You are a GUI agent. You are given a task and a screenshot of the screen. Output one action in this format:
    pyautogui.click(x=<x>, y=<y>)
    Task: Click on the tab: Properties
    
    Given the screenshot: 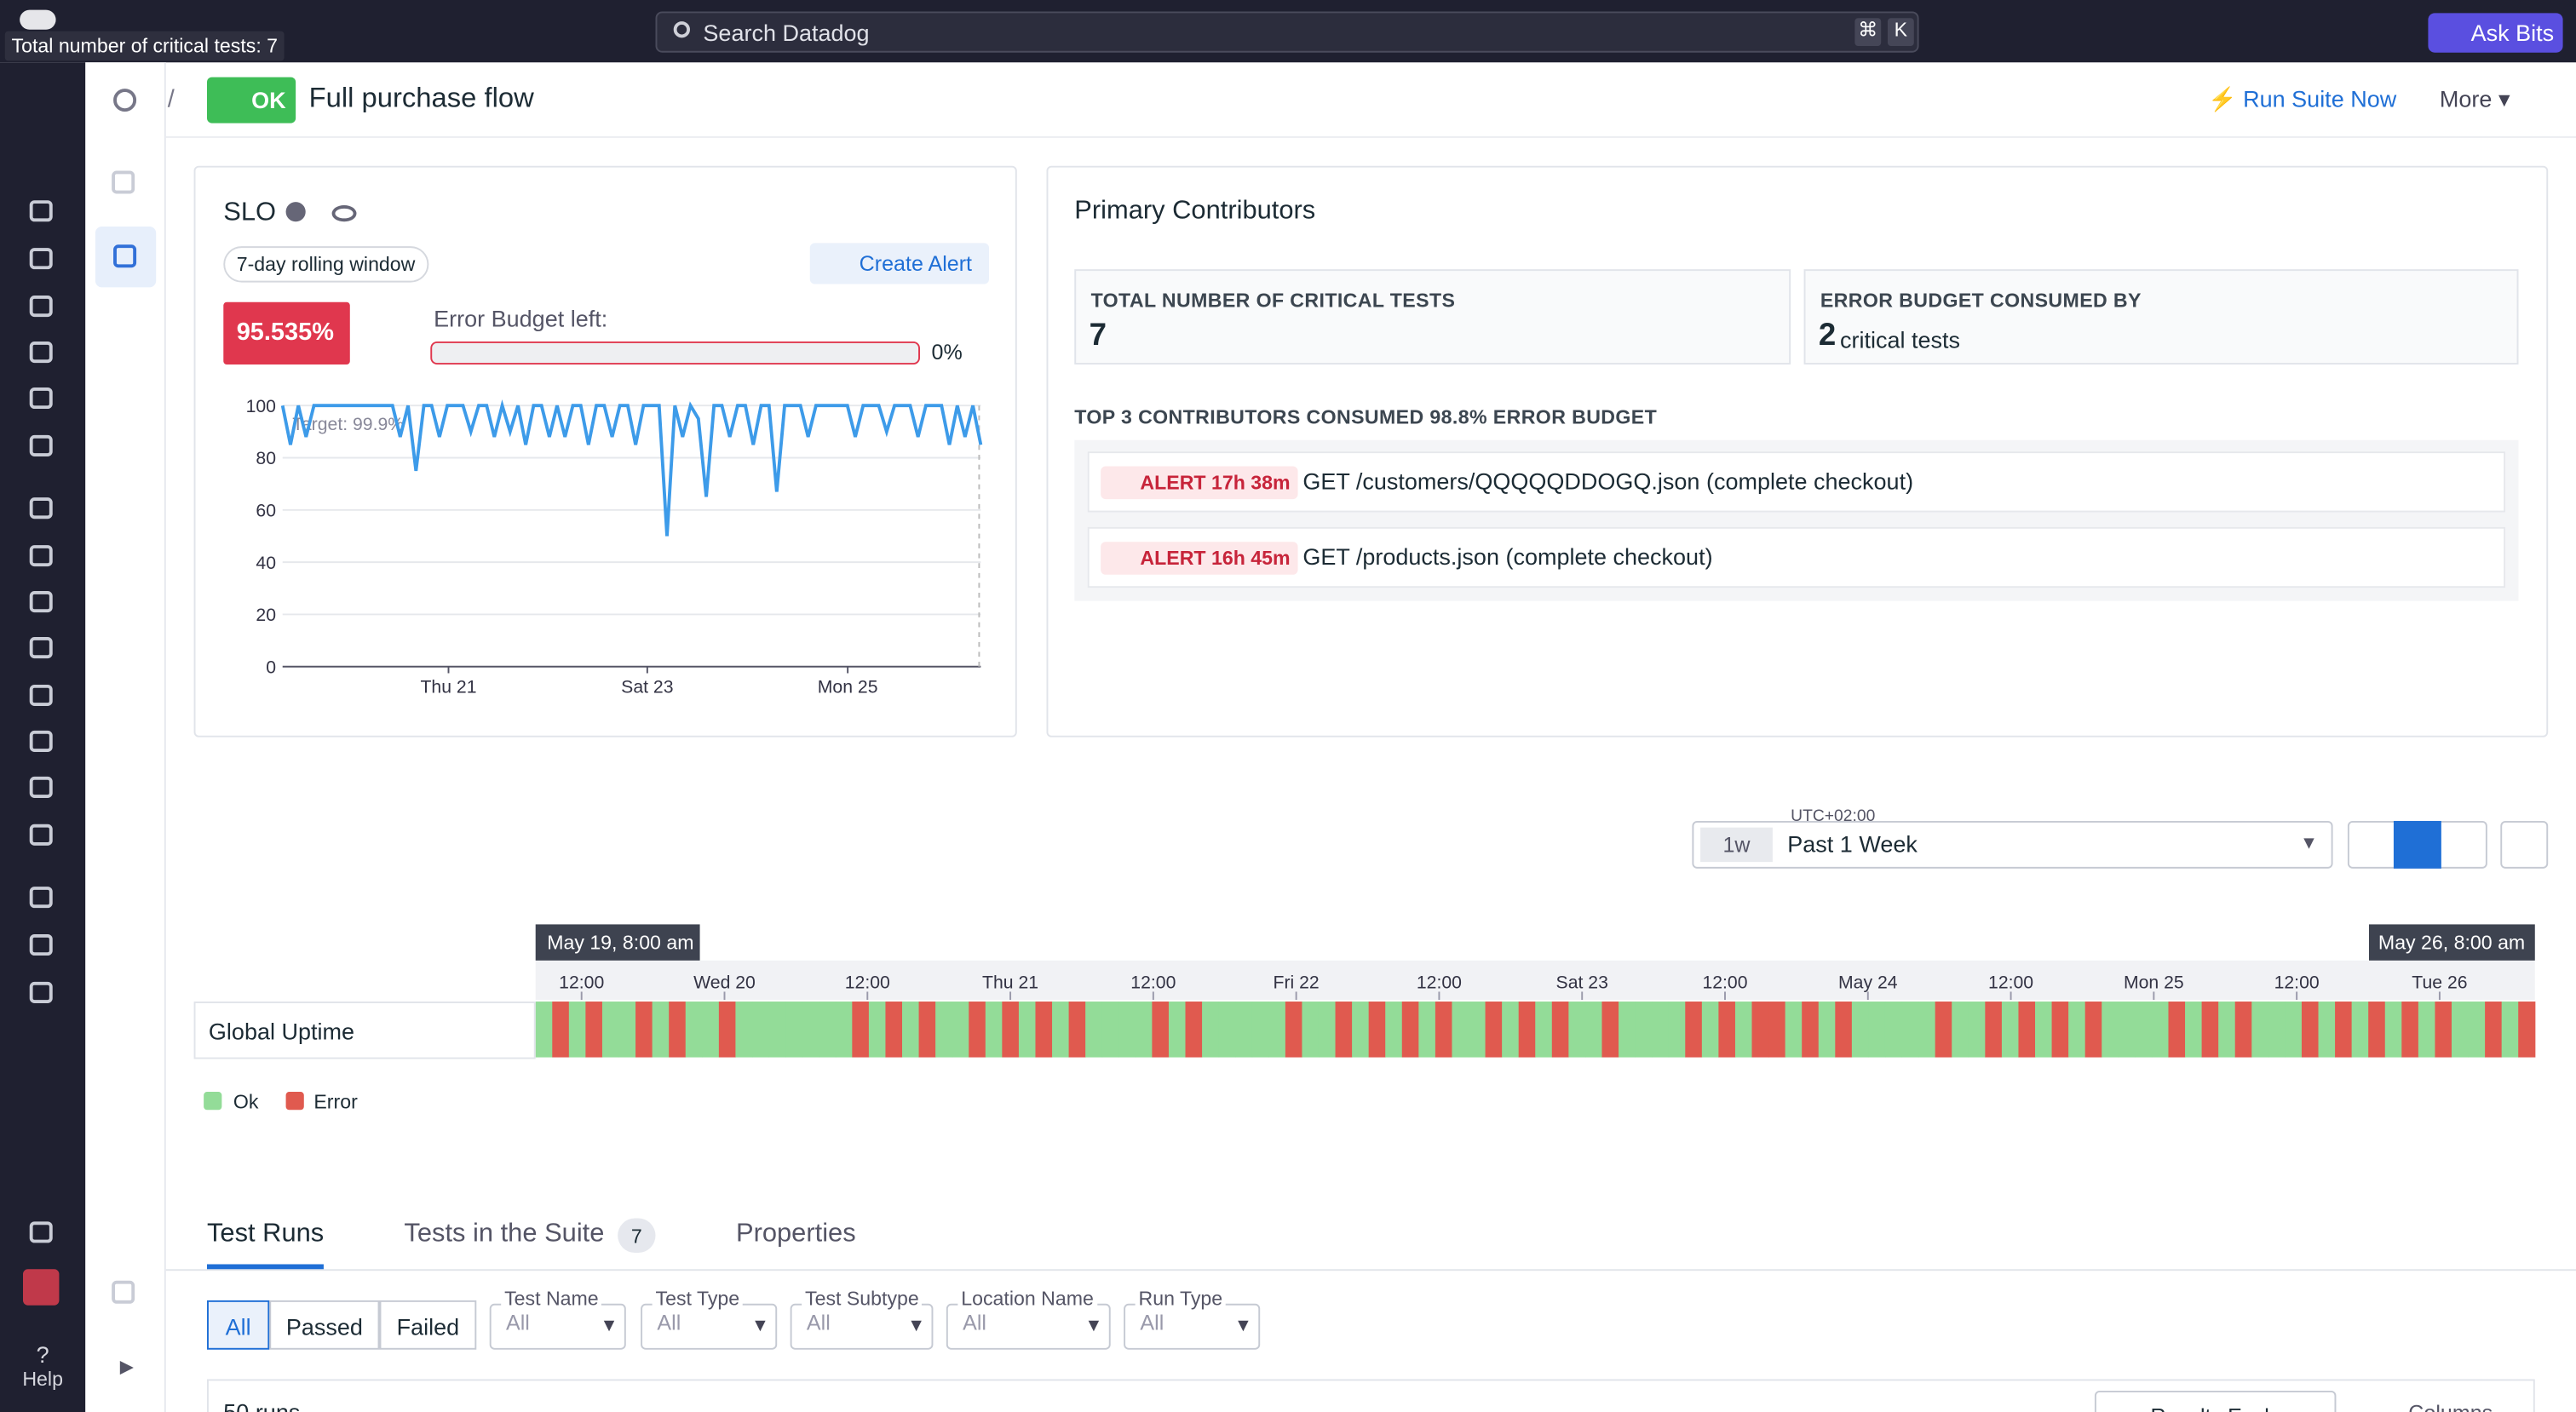 What is the action you would take?
    pyautogui.click(x=796, y=1234)
    